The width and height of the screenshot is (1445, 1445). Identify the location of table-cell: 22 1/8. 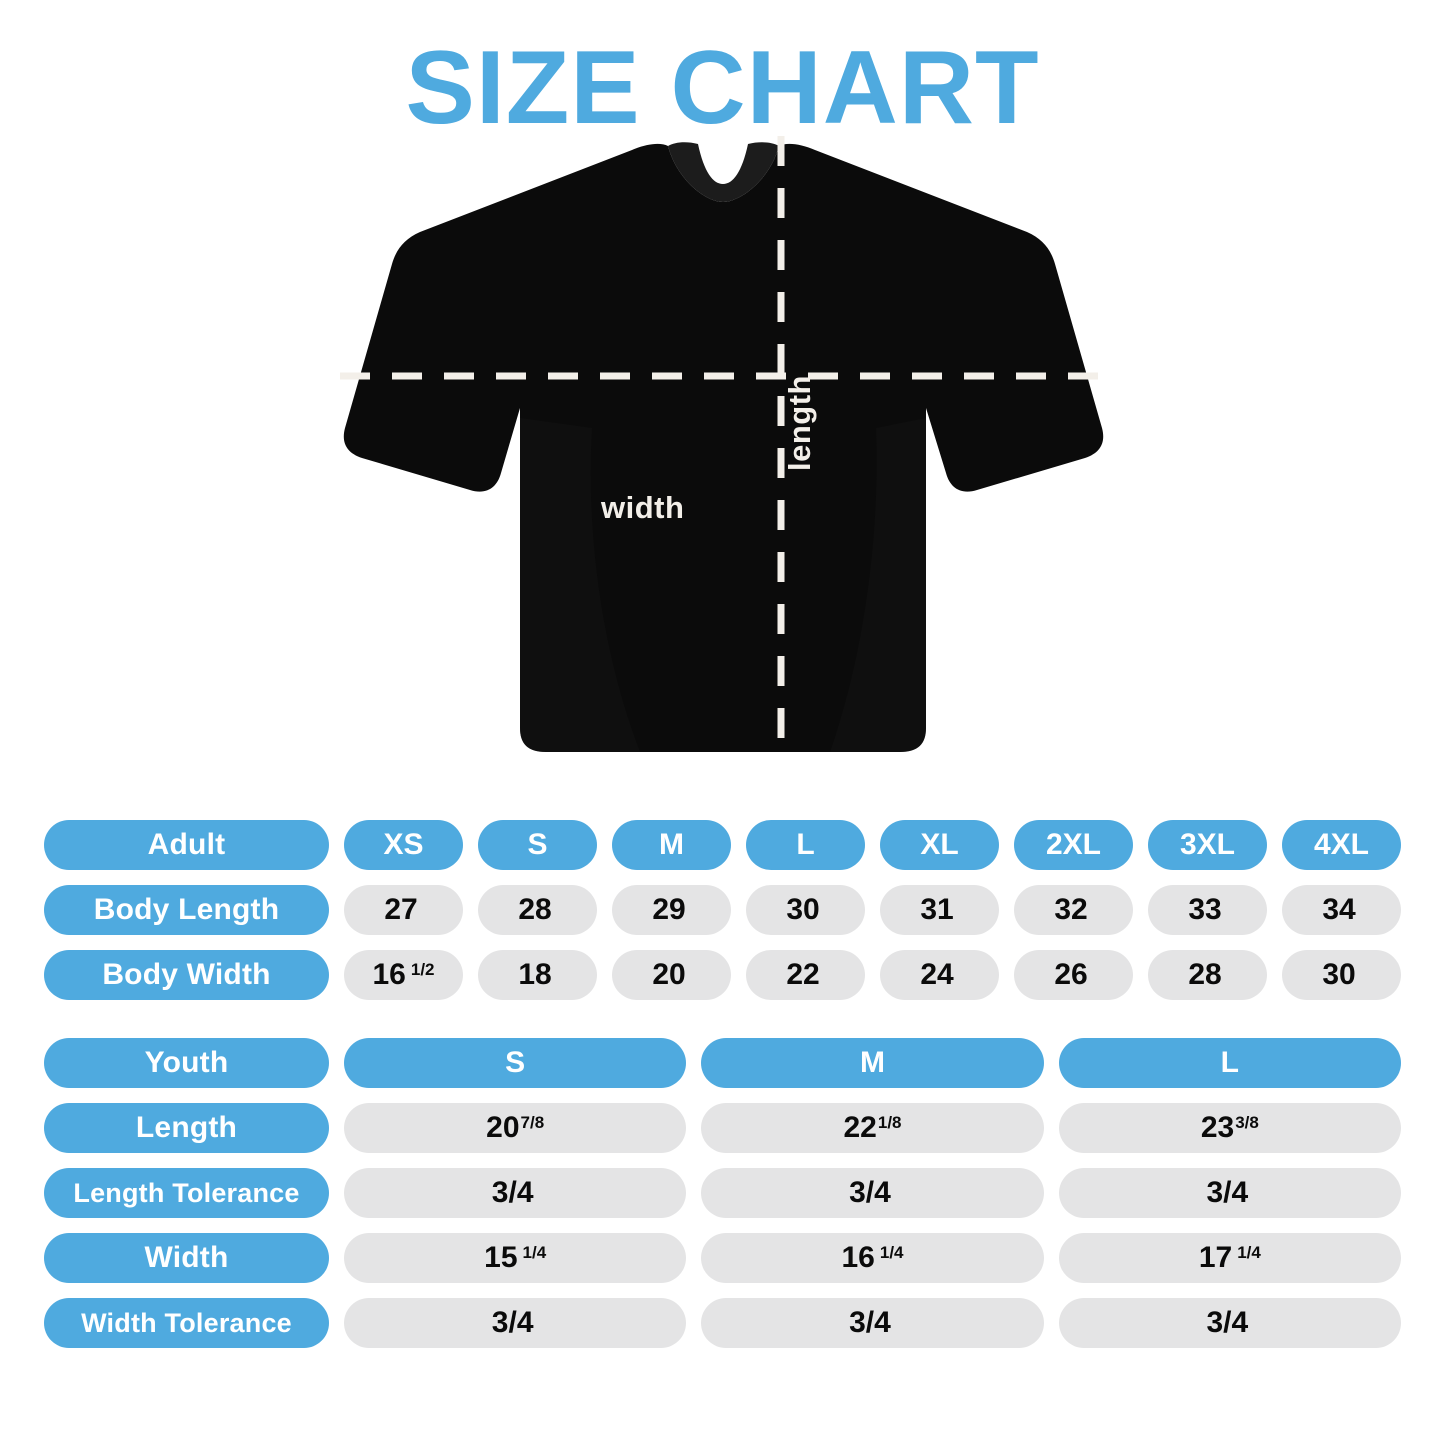
(872, 1128).